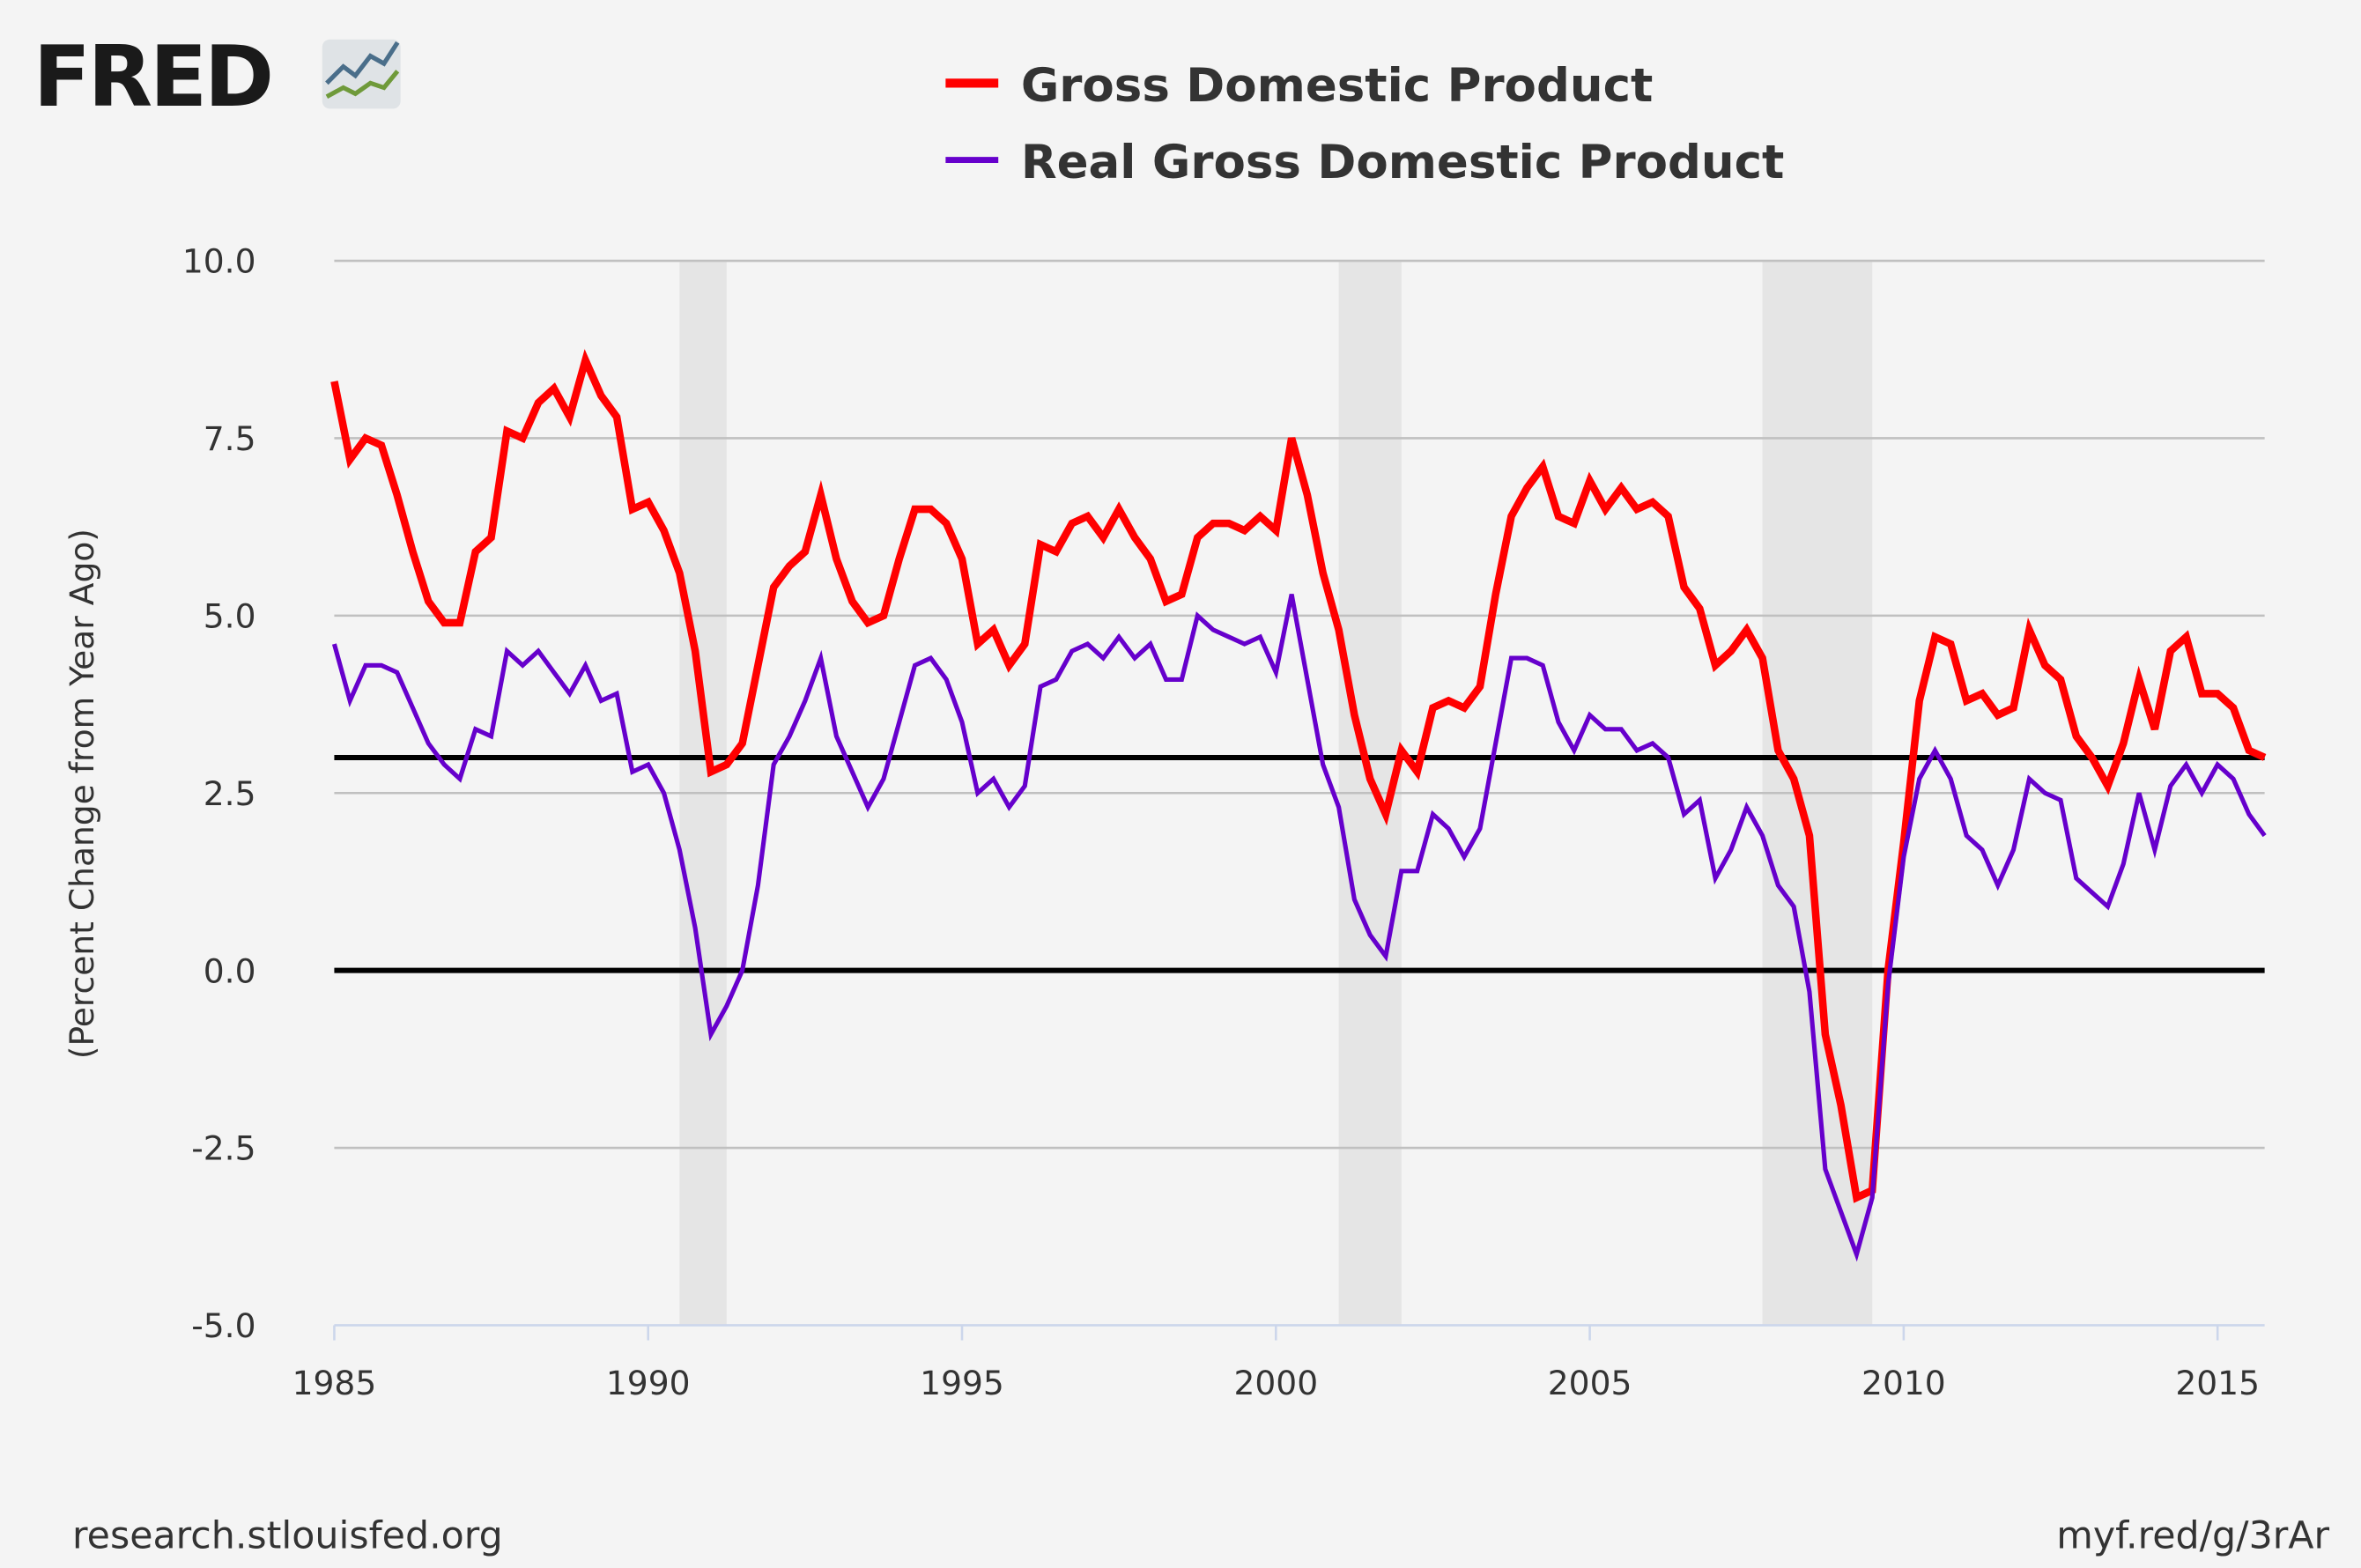 This screenshot has height=1568, width=2361. Describe the element at coordinates (1278, 1363) in the screenshot. I see `x-axis-ticks: 1985 1990 1995 2000 2005 2010 2015` at that location.